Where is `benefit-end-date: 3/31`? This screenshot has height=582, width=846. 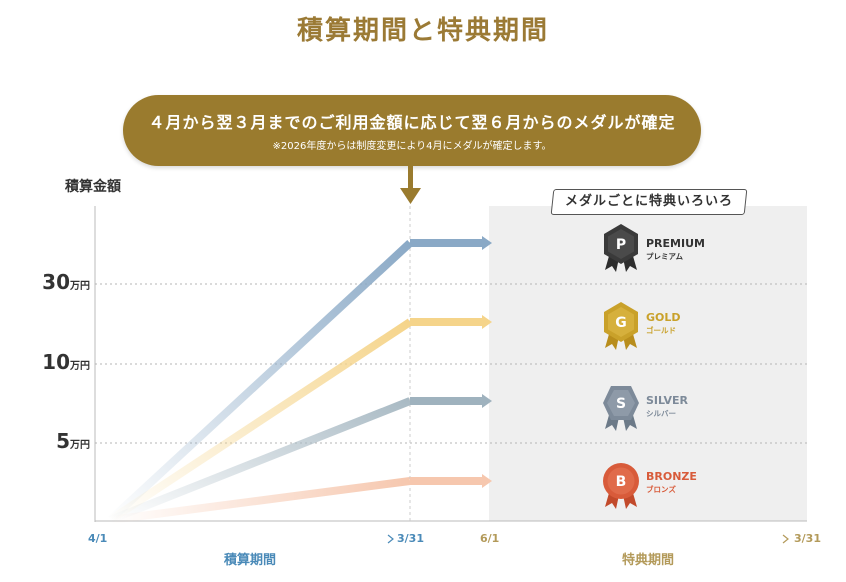 benefit-end-date: 3/31 is located at coordinates (807, 538).